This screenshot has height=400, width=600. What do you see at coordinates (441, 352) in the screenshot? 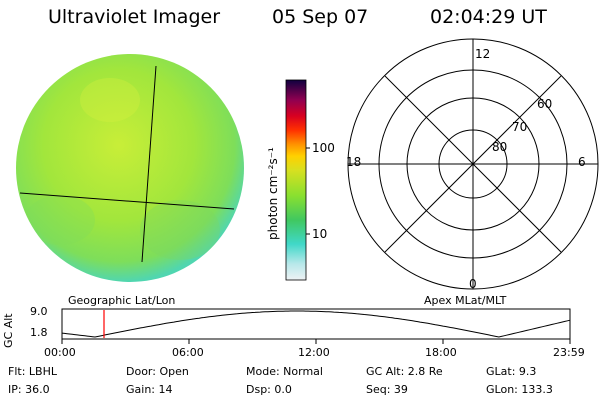
I see `xtick-1800: 18:00` at bounding box center [441, 352].